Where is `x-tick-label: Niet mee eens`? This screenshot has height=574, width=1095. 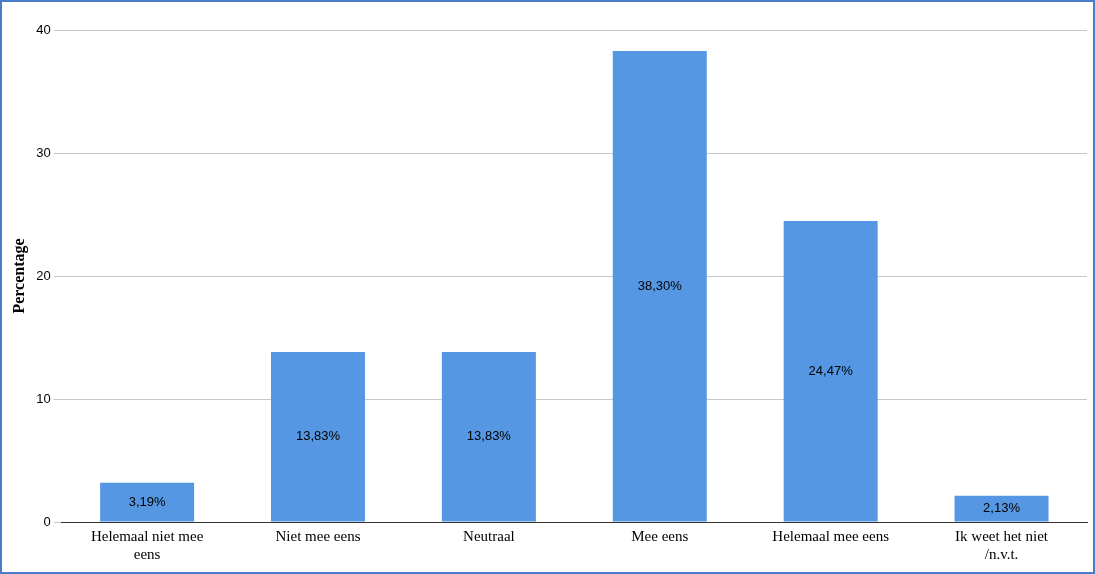
x-tick-label: Niet mee eens is located at coordinates (318, 535).